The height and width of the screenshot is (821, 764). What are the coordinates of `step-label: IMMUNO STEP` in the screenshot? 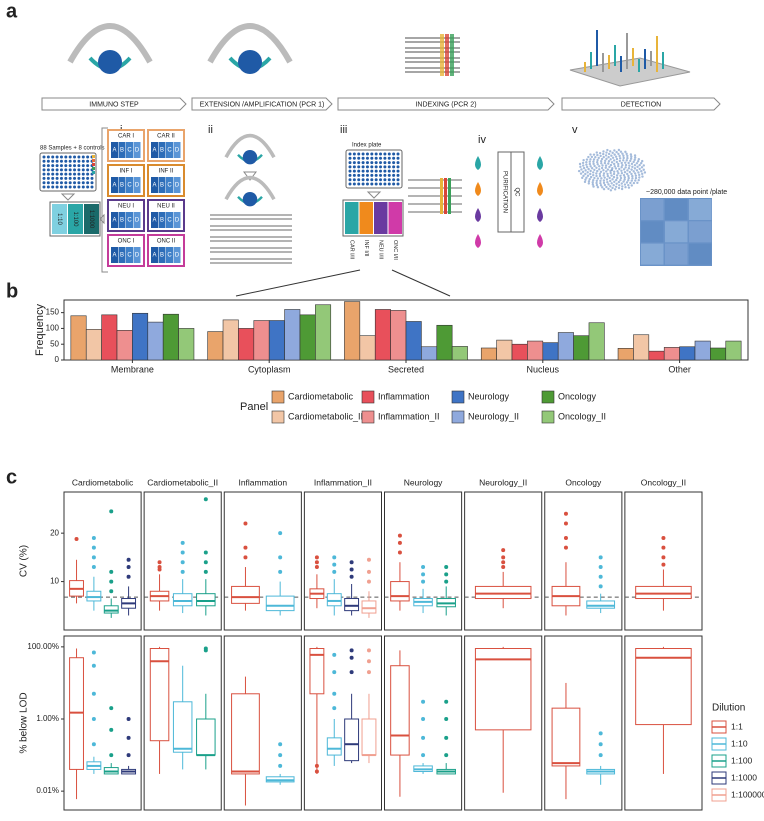 It's located at (114, 104).